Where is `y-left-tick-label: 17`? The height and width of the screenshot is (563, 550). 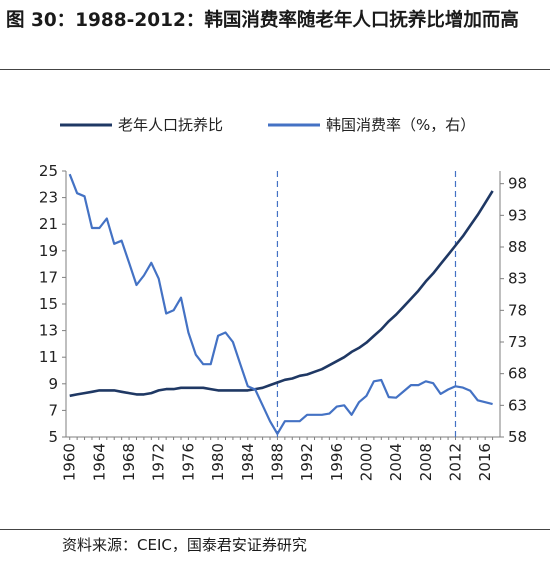 y-left-tick-label: 17 is located at coordinates (48, 277).